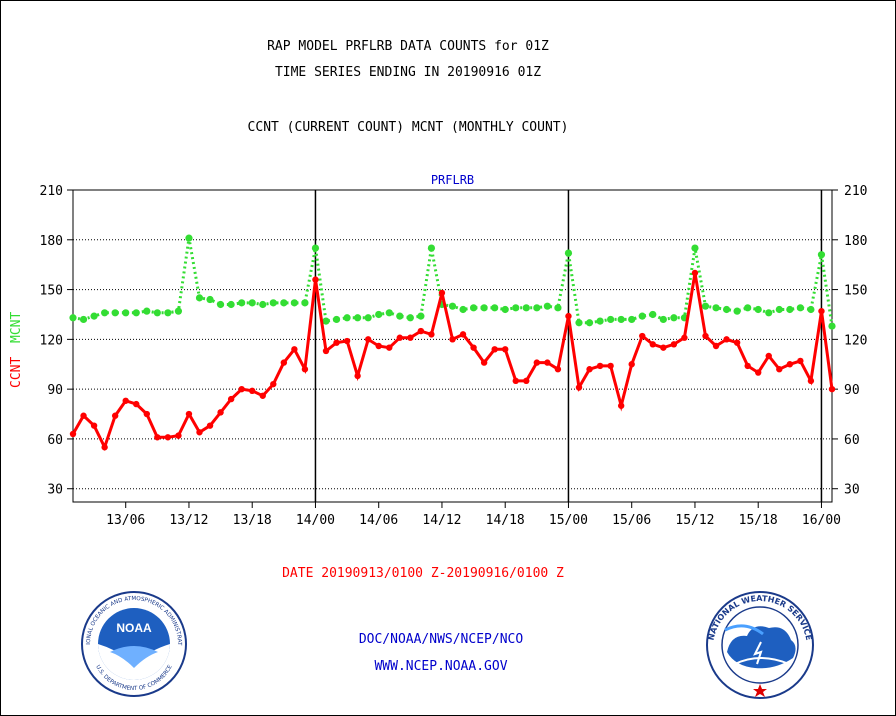 The image size is (896, 716). Describe the element at coordinates (441, 639) in the screenshot. I see `org-label: DOC/NOAA/NWS/NCEP/NCO` at that location.